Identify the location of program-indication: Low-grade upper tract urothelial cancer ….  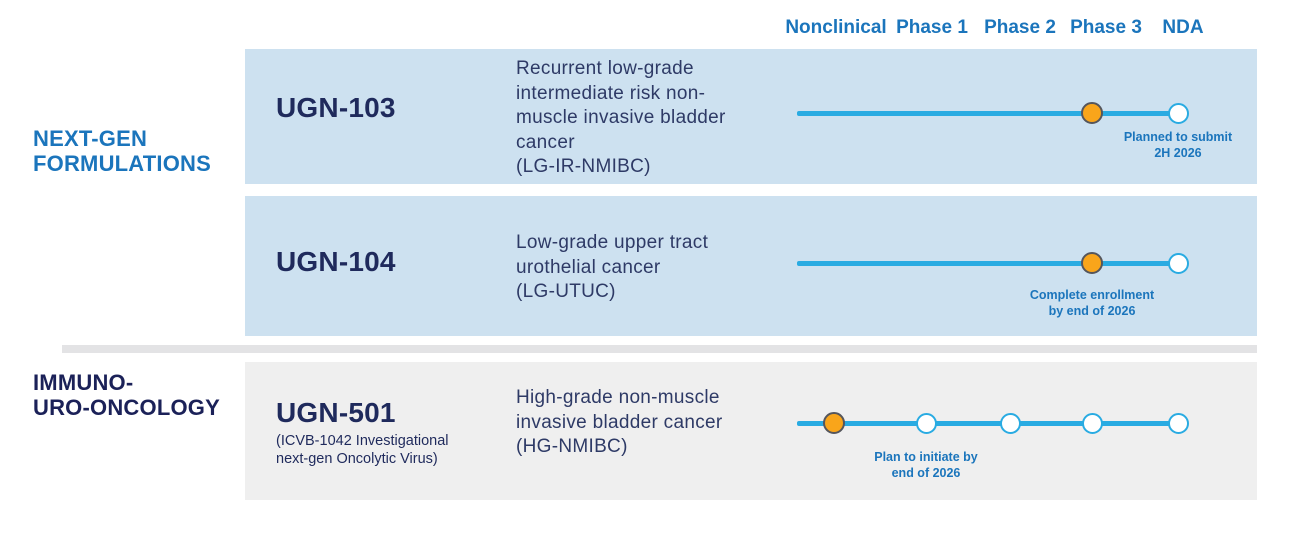
(612, 267).